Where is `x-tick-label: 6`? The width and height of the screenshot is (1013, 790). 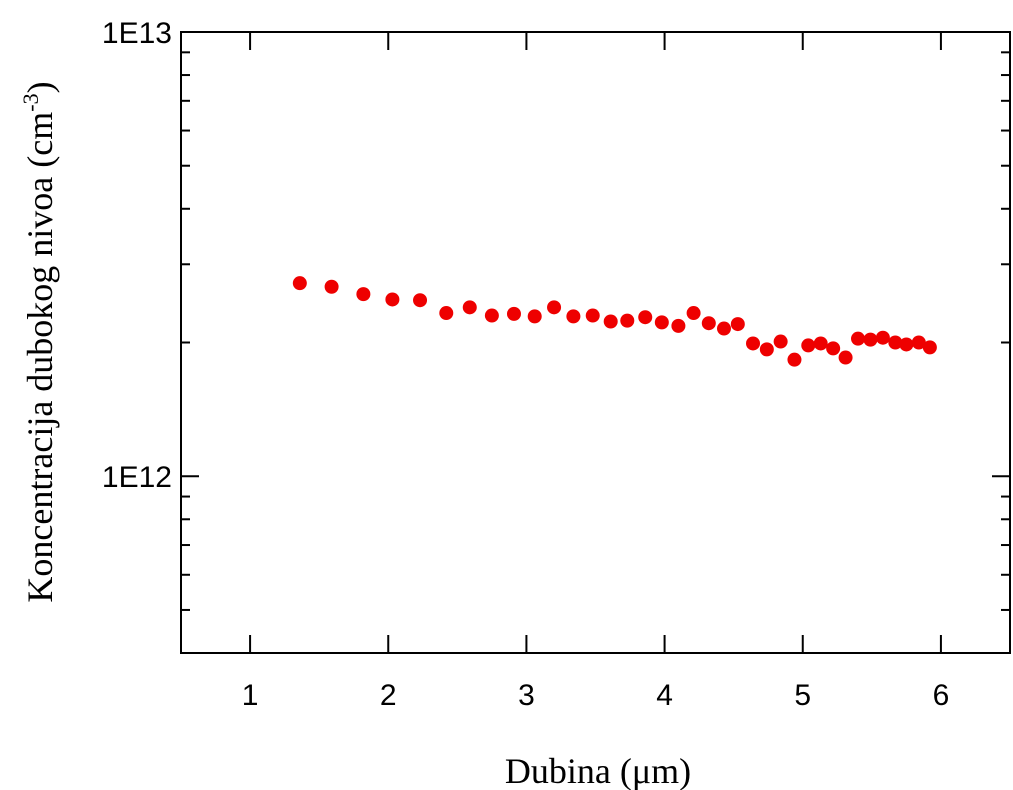 x-tick-label: 6 is located at coordinates (941, 695).